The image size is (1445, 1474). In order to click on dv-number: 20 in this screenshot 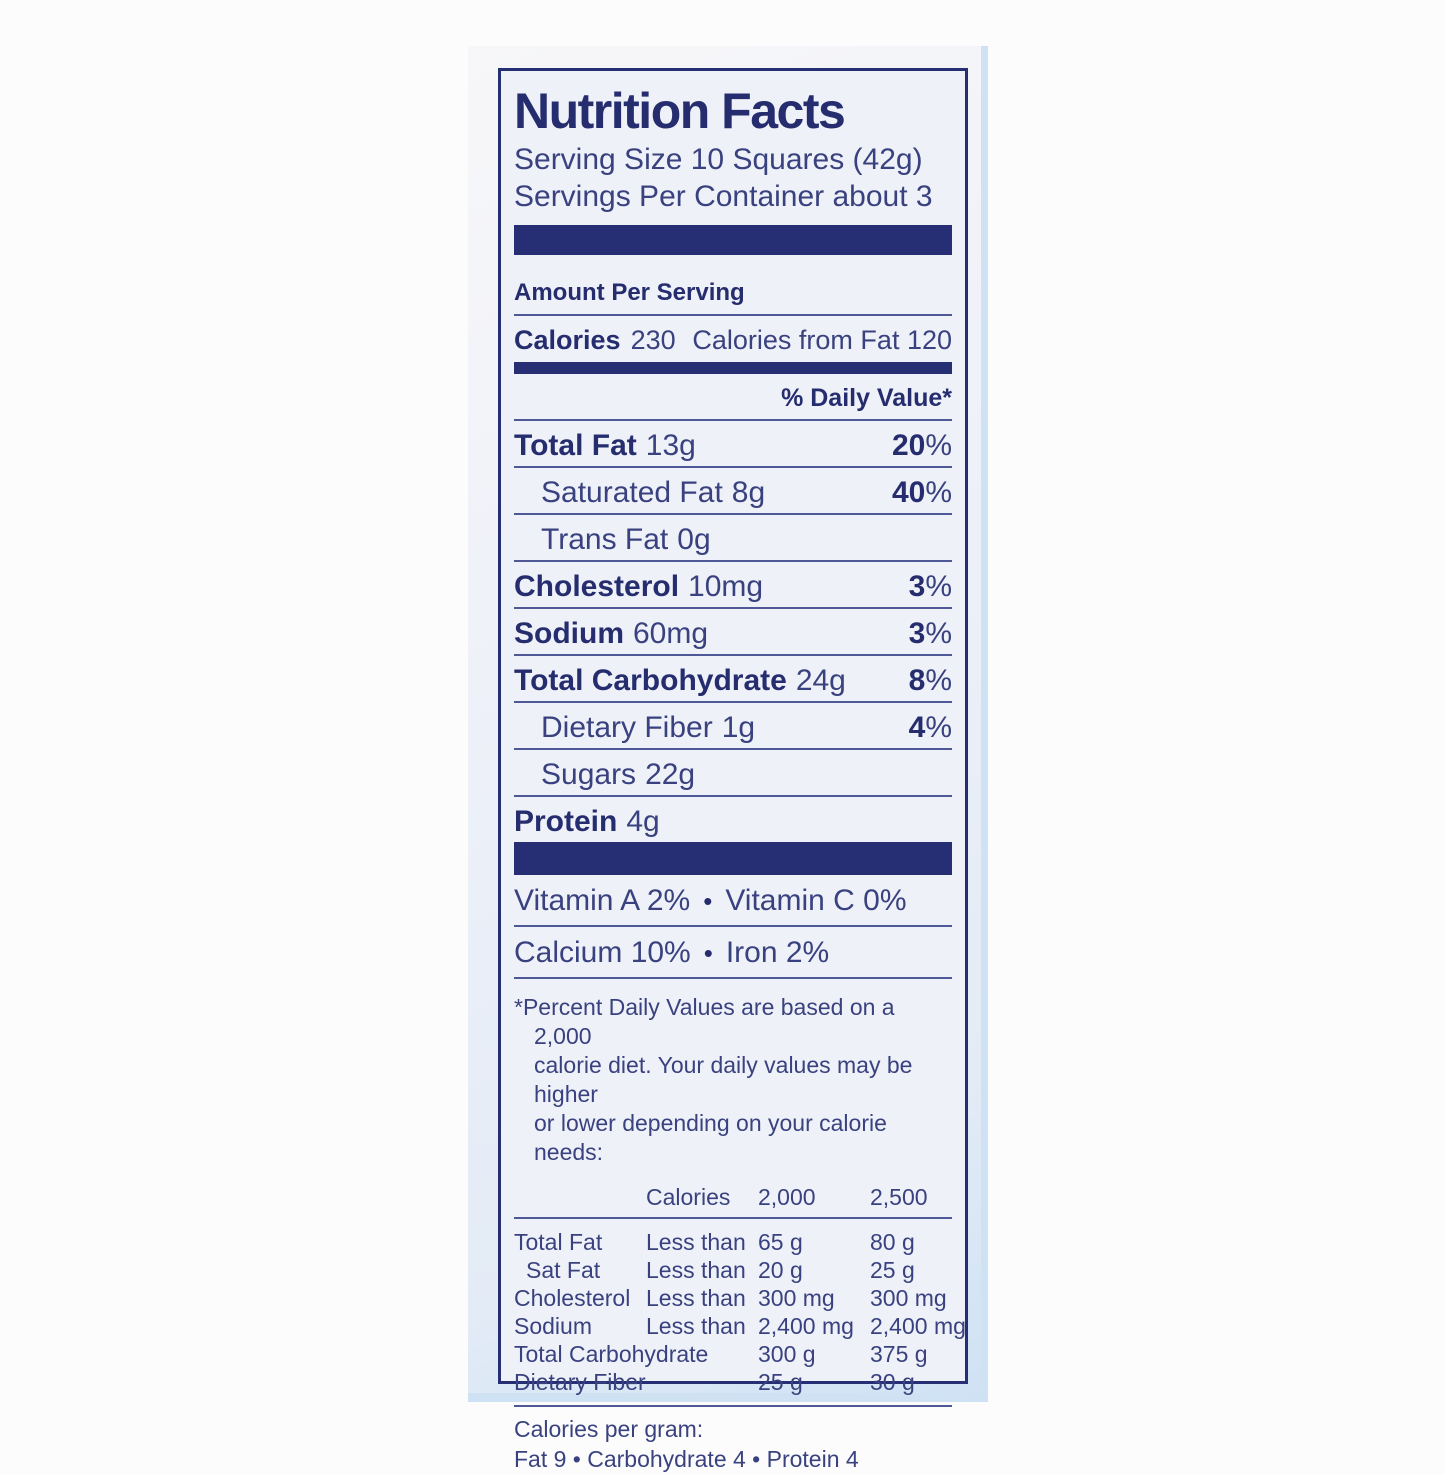, I will do `click(908, 445)`.